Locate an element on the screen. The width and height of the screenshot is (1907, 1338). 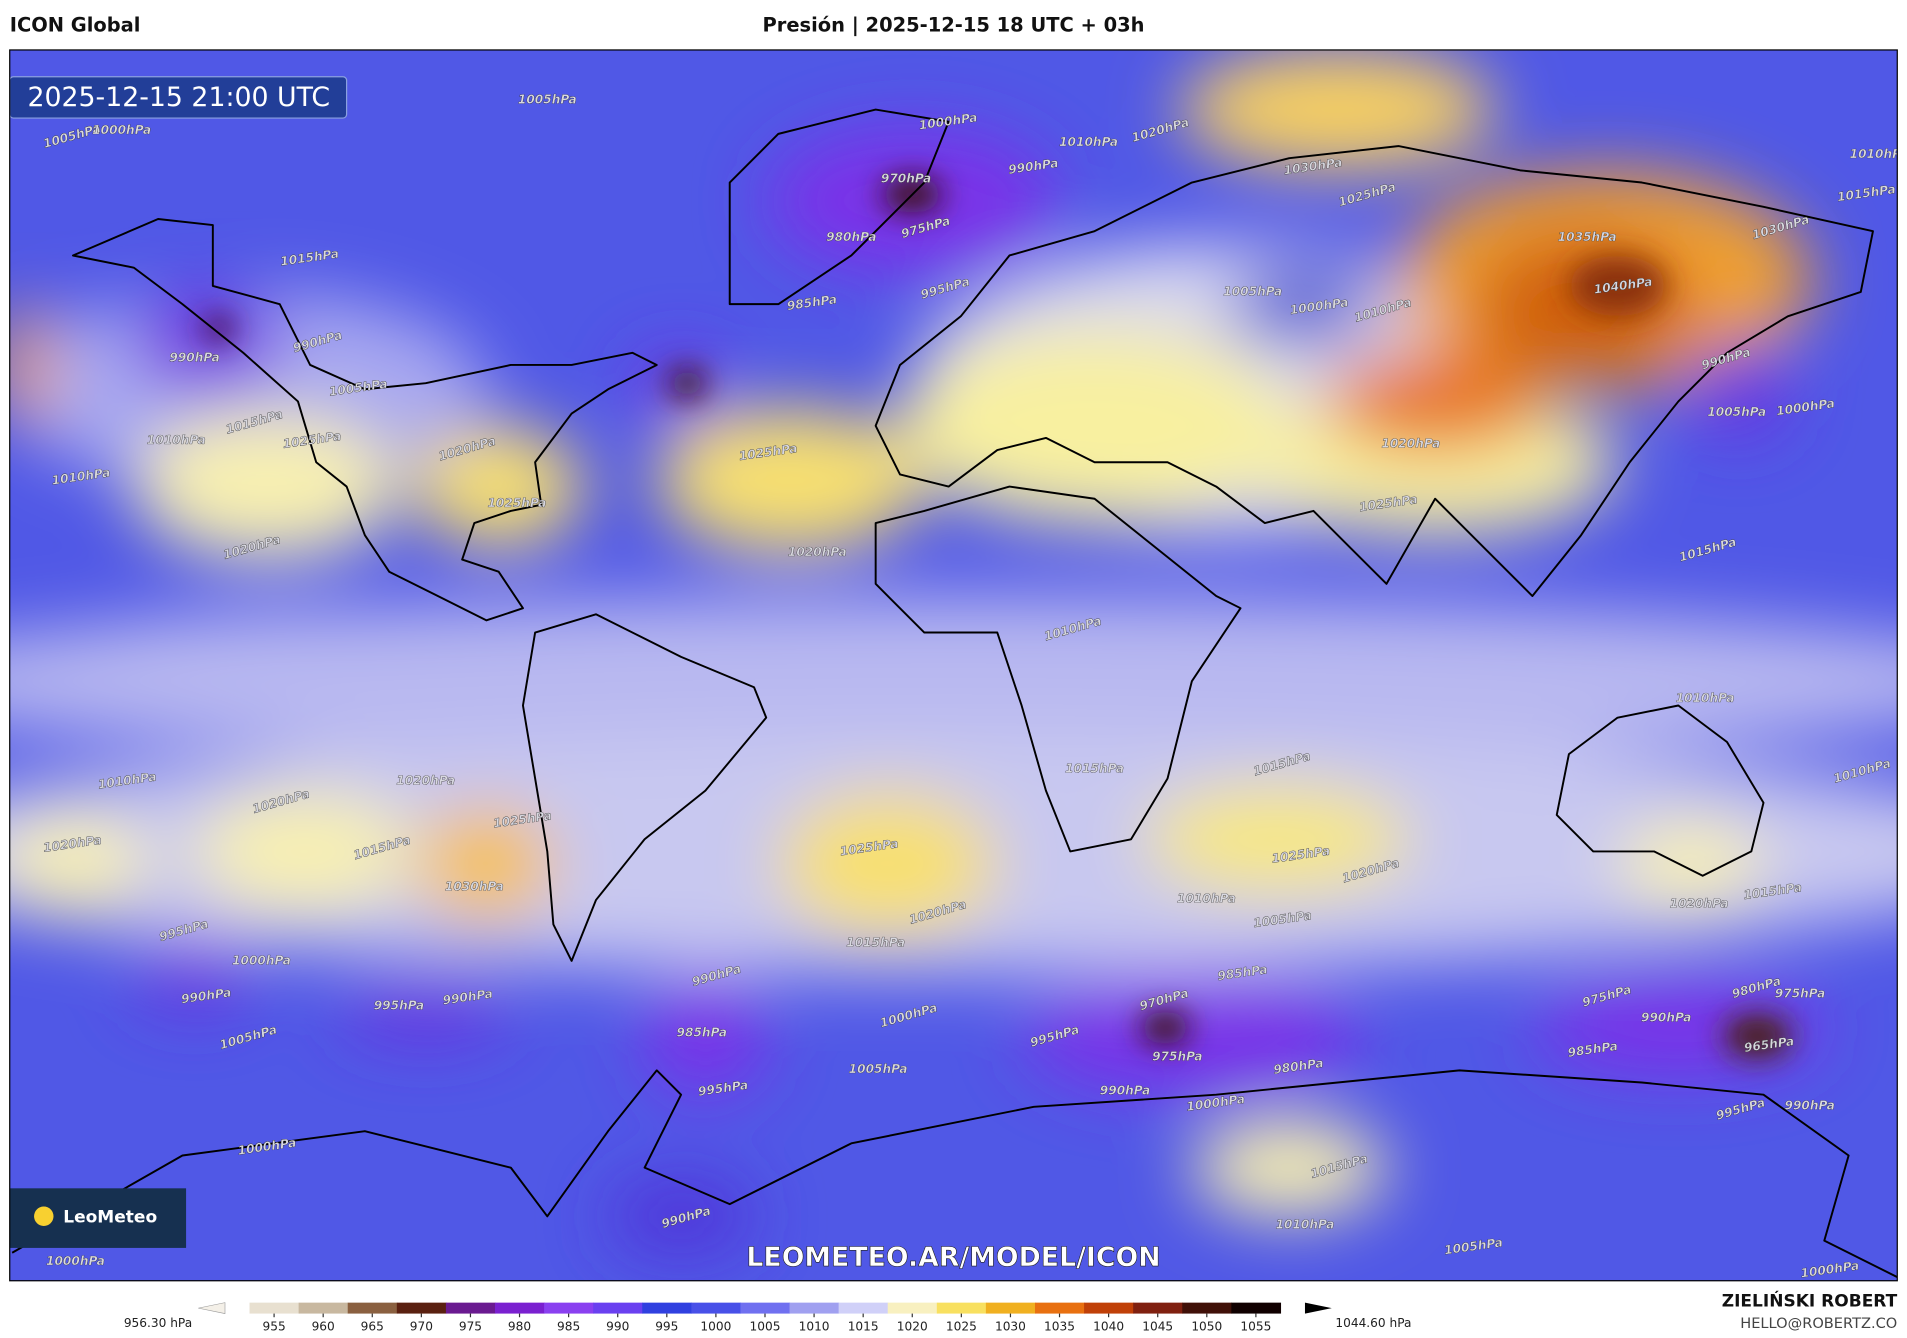
email: HELLO@ROBERTZ.CO is located at coordinates (1818, 1323).